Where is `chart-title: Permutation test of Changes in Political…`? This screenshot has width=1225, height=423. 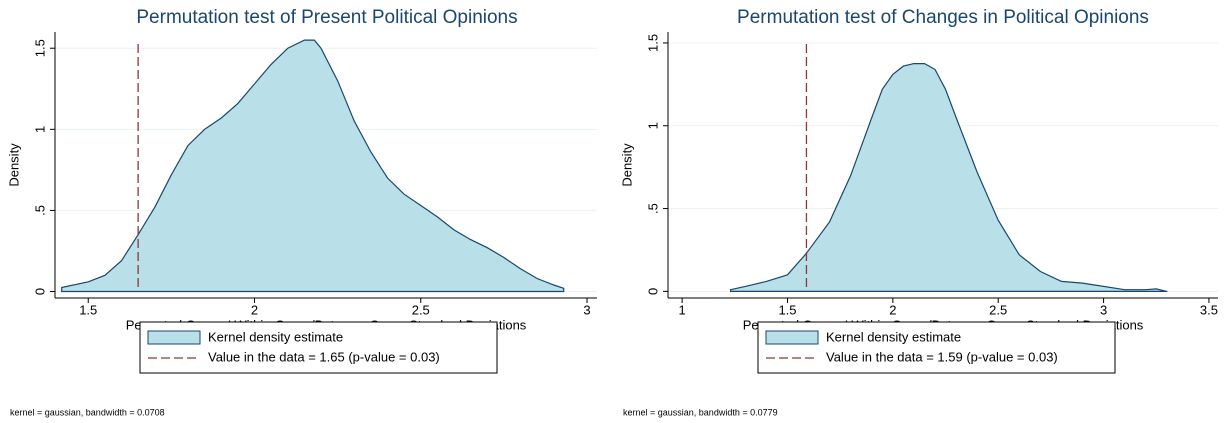 chart-title: Permutation test of Changes in Political… is located at coordinates (943, 17).